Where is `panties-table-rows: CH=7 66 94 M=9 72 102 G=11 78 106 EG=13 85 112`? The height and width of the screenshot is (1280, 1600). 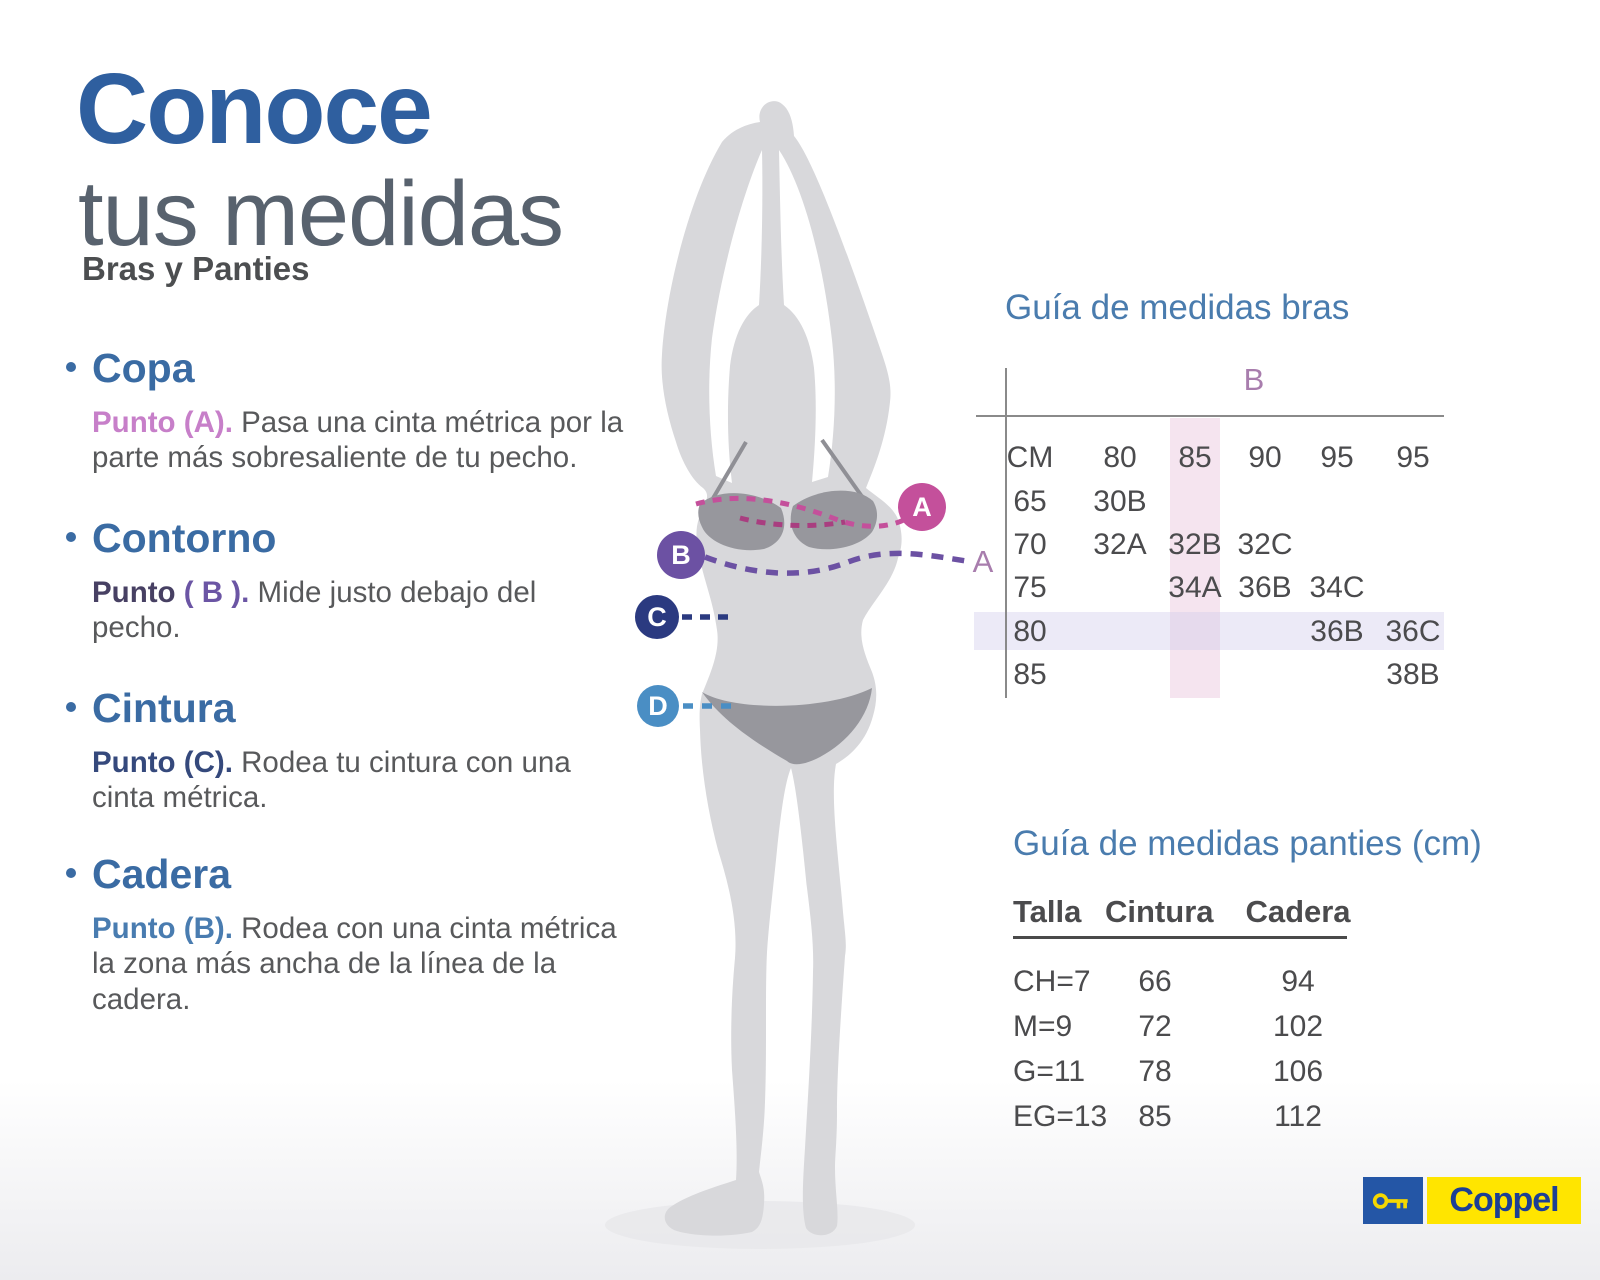
panties-table-rows: CH=7 66 94 M=9 72 102 G=11 78 106 EG=13 85 112 is located at coordinates (1203, 1049).